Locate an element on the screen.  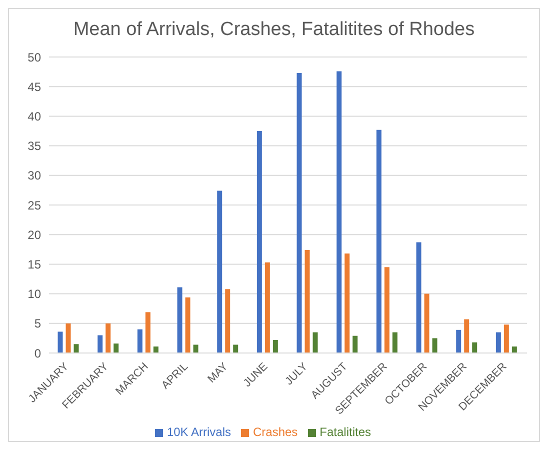
legend-label: 10K Arrivals is located at coordinates (198, 432).